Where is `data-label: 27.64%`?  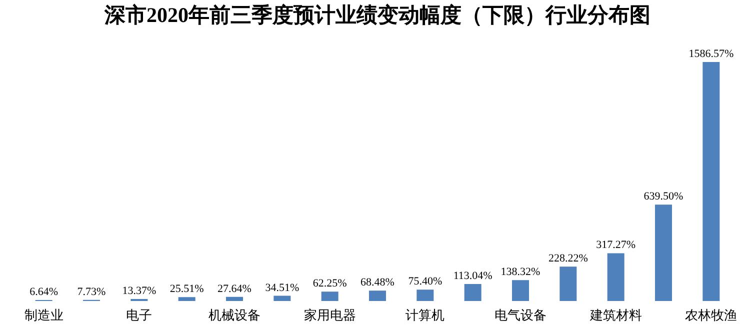 data-label: 27.64% is located at coordinates (235, 288).